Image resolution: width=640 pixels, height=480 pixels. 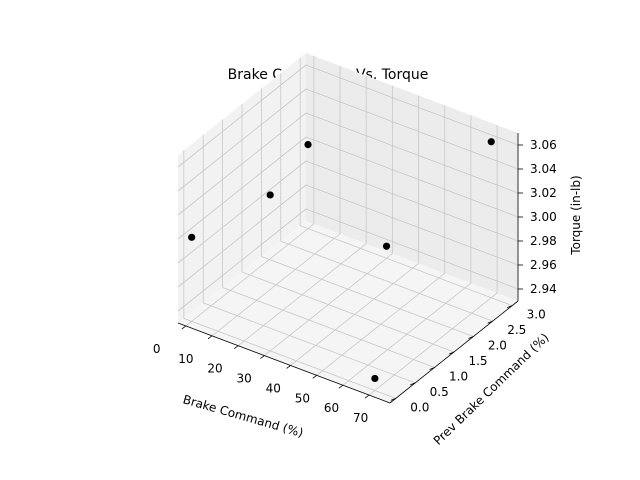 What do you see at coordinates (419, 407) in the screenshot?
I see `y-tick-label: 0.0` at bounding box center [419, 407].